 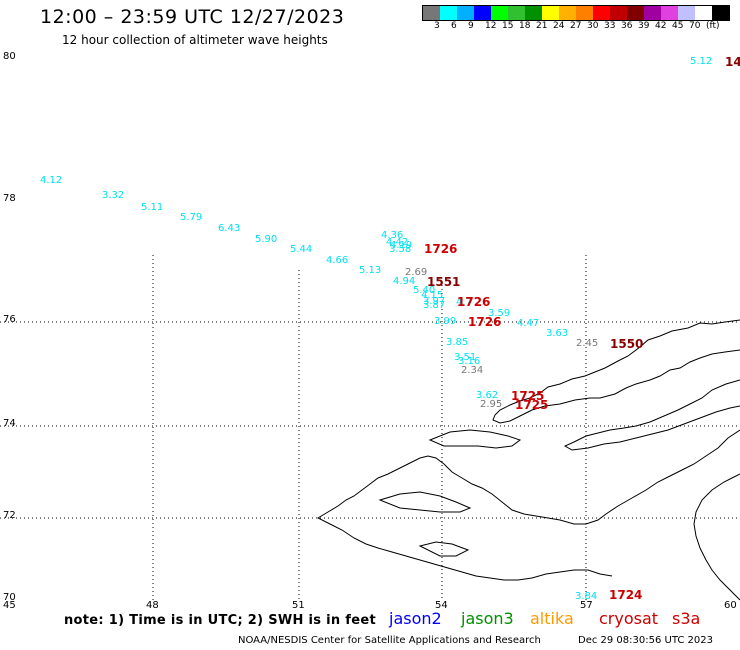 I want to click on lon-label: 57, so click(x=586, y=605).